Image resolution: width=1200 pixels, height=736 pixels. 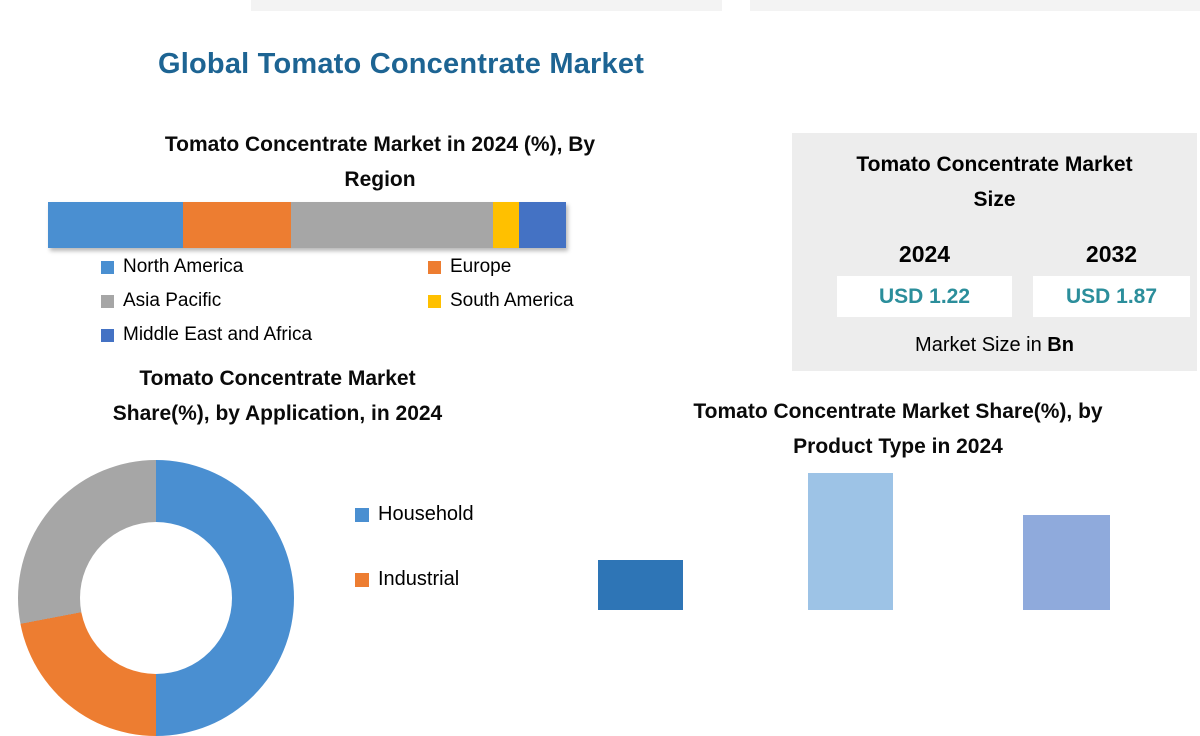 What do you see at coordinates (172, 300) in the screenshot?
I see `legend-label: Asia Pacific` at bounding box center [172, 300].